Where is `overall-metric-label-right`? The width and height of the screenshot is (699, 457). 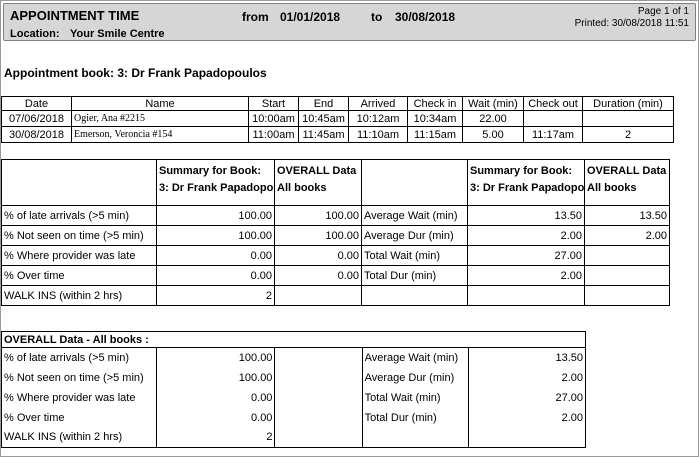 overall-metric-label-right is located at coordinates (415, 437).